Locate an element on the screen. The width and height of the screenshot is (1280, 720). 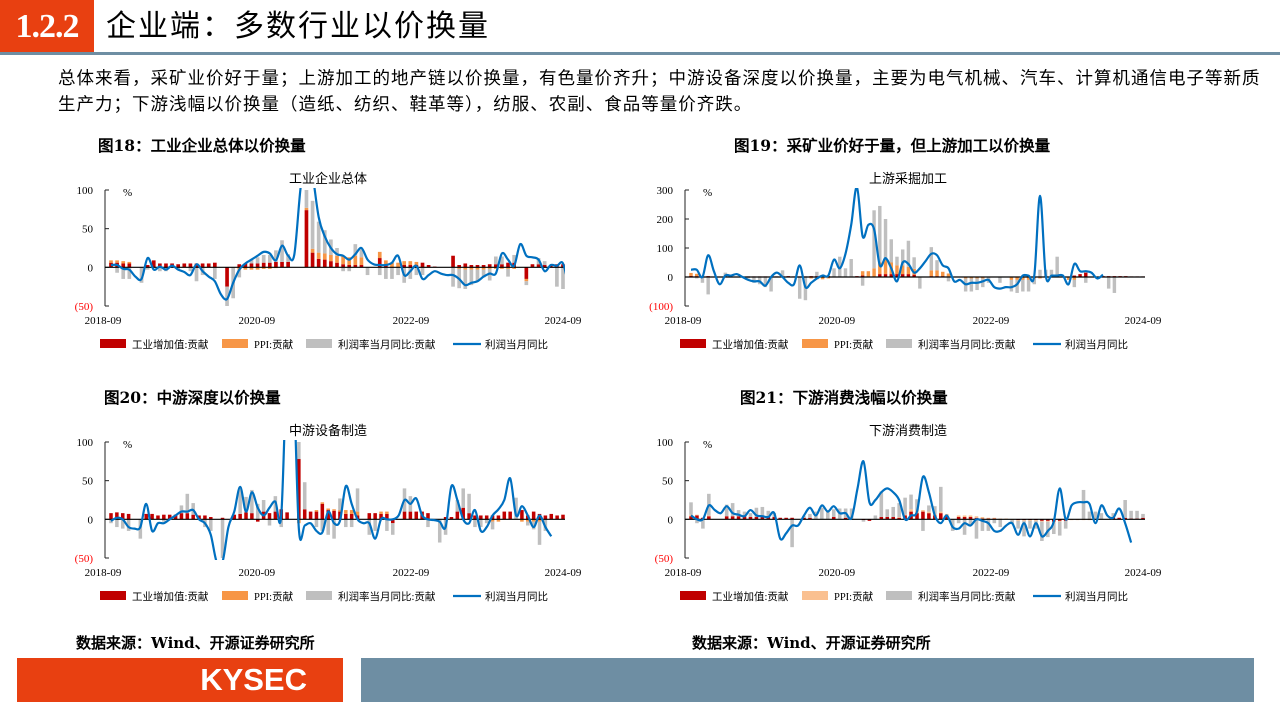
y-tick-label: 100 is located at coordinates (85, 443).